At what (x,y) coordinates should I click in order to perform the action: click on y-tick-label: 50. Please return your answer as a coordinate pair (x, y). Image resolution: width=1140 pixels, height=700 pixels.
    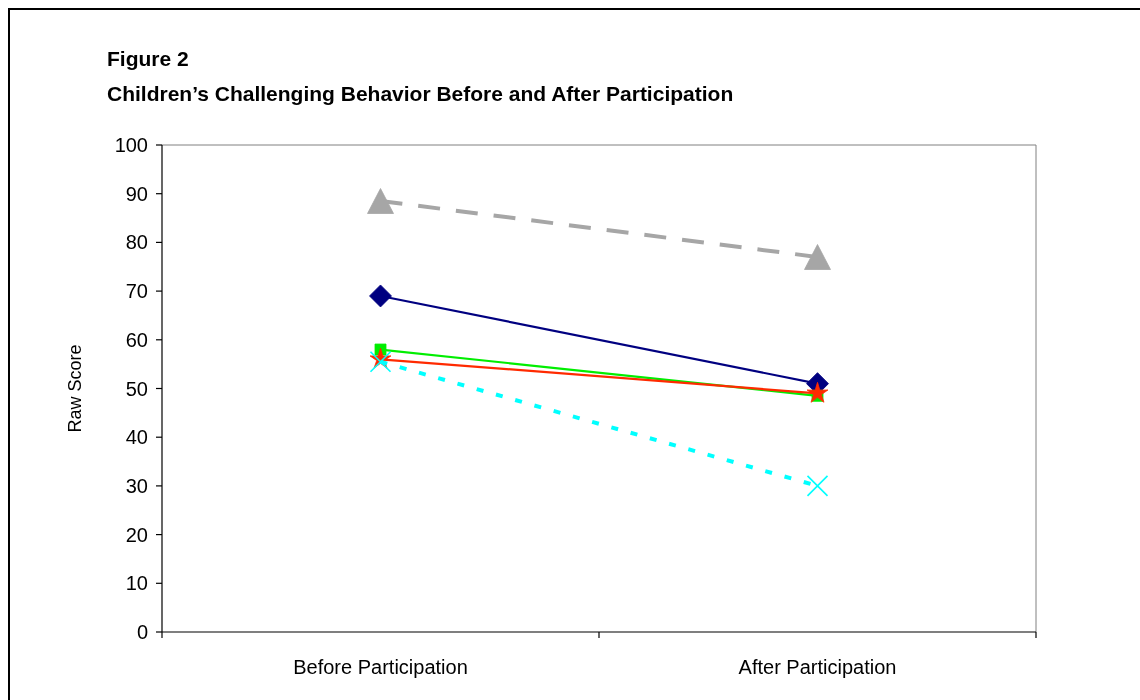
    Looking at the image, I should click on (136, 388).